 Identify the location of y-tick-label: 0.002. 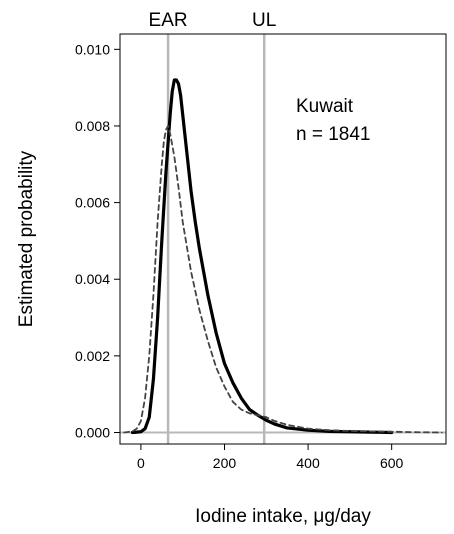
(92, 356).